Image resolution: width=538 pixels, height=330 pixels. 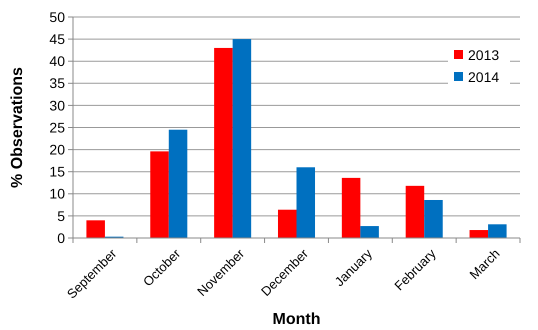 I want to click on y-tick-label: 0, so click(x=61, y=238).